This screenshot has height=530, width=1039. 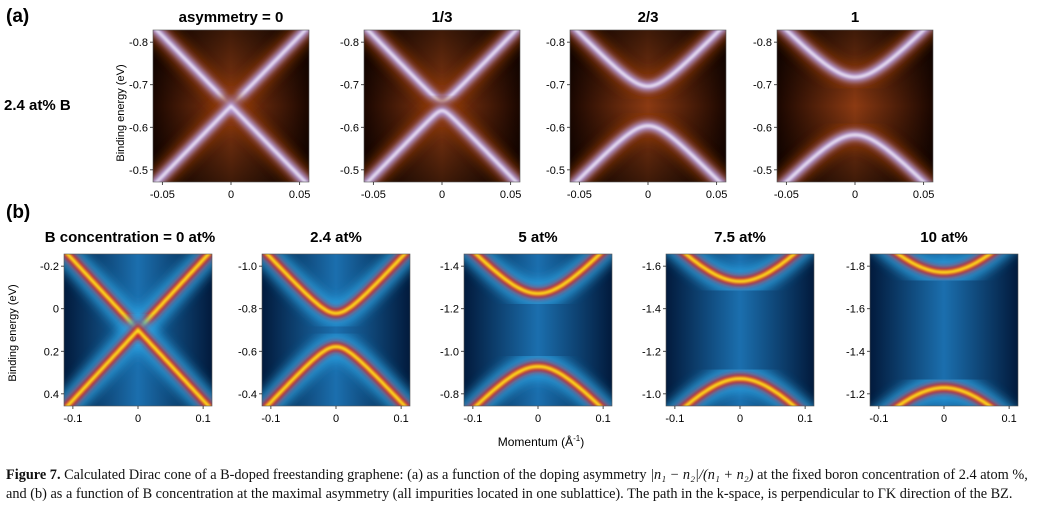 I want to click on panel-b-title-3: 5 at%, so click(x=537, y=237).